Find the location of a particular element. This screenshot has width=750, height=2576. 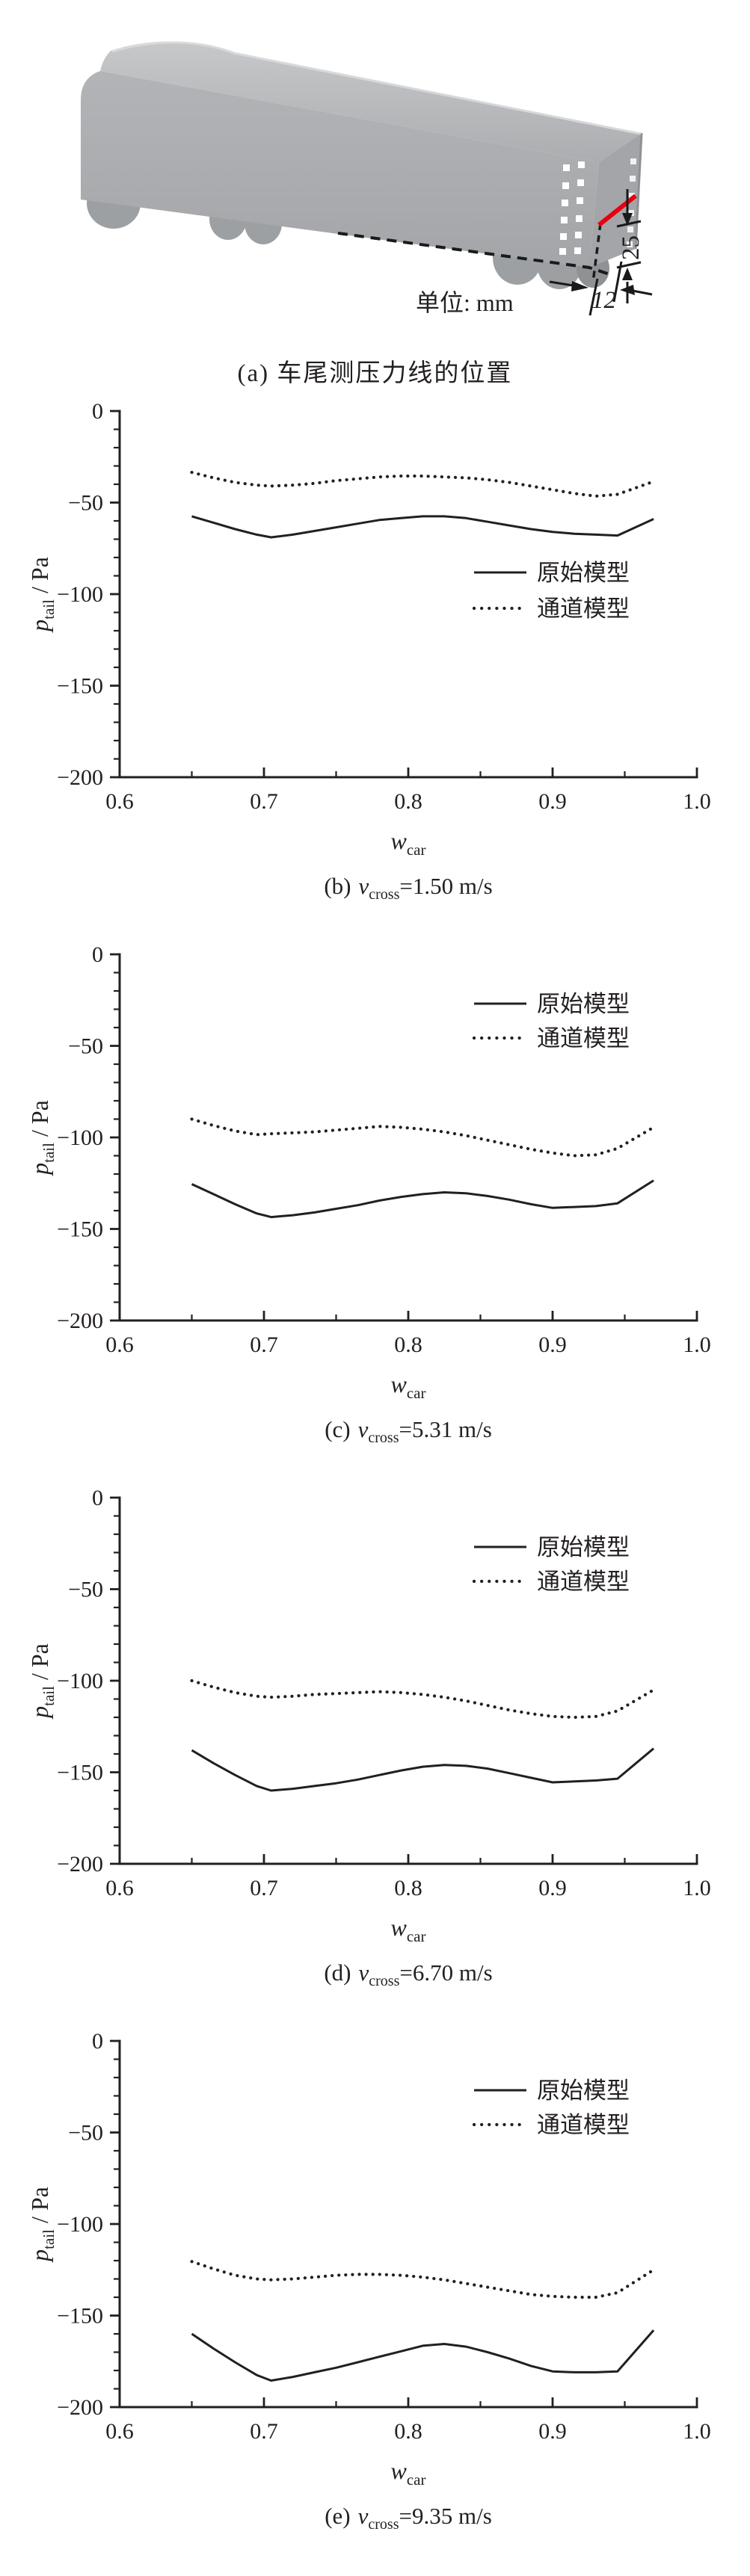

ticks is located at coordinates (404, 1681).